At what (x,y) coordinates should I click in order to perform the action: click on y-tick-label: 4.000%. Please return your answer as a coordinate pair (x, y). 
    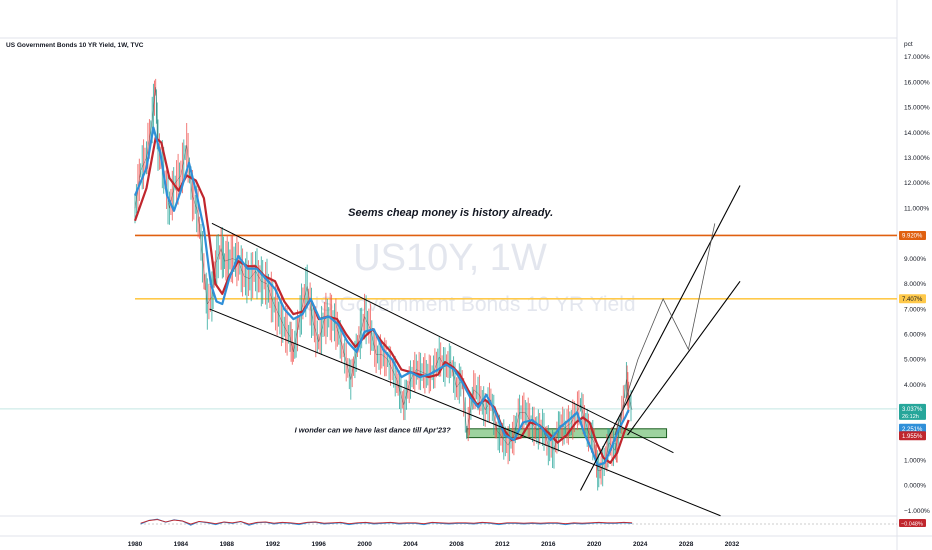
    Looking at the image, I should click on (915, 385).